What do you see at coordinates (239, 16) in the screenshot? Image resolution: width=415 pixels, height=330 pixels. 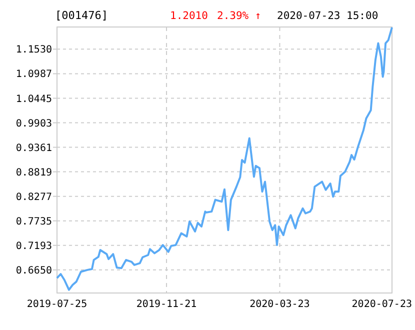 I see `text: 2.39% ↑` at bounding box center [239, 16].